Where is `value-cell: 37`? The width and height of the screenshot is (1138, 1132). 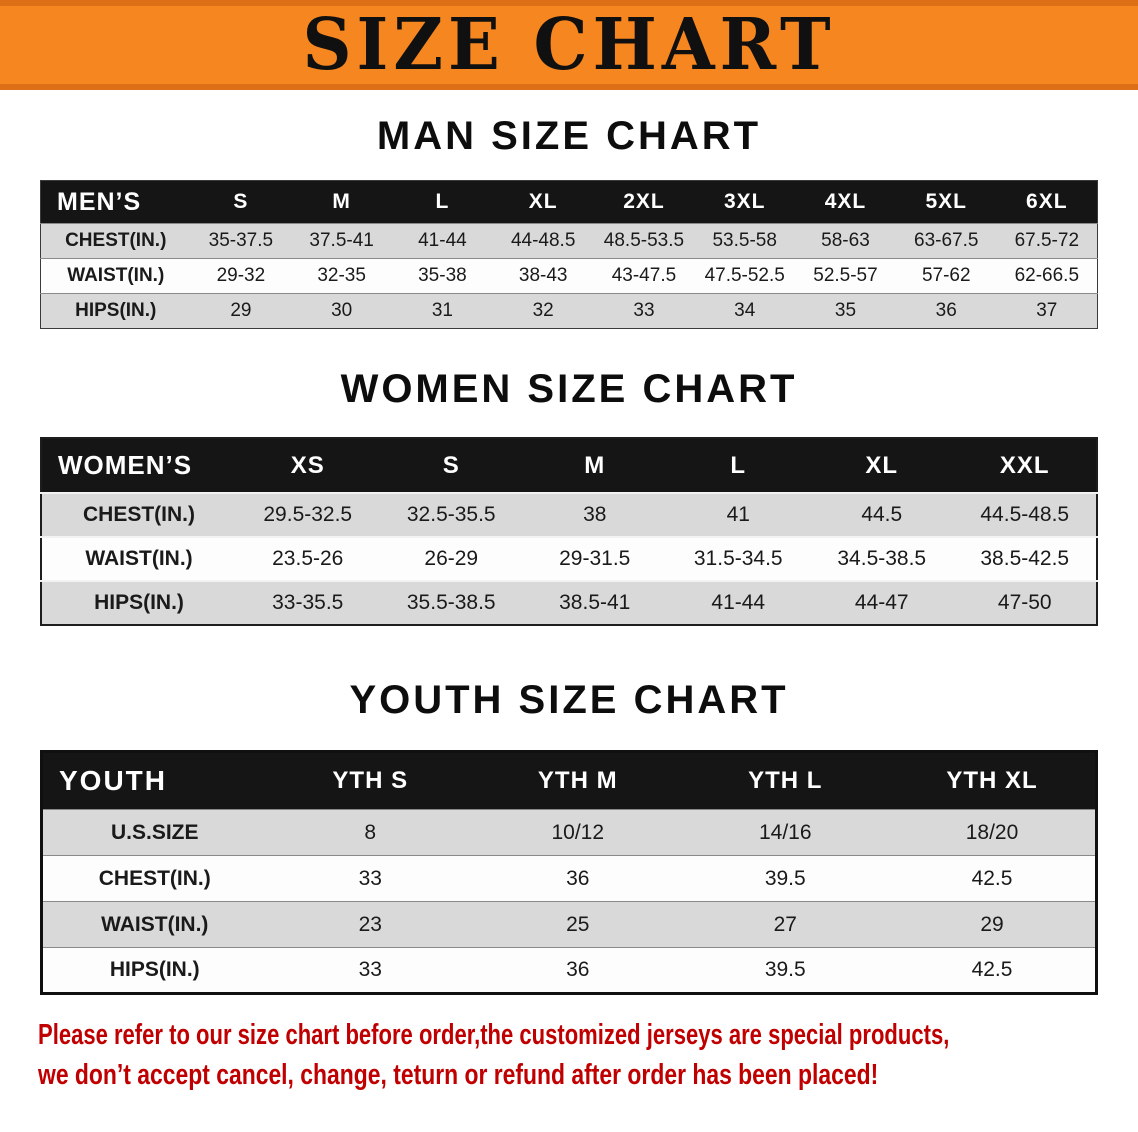
value-cell: 37 is located at coordinates (1047, 311).